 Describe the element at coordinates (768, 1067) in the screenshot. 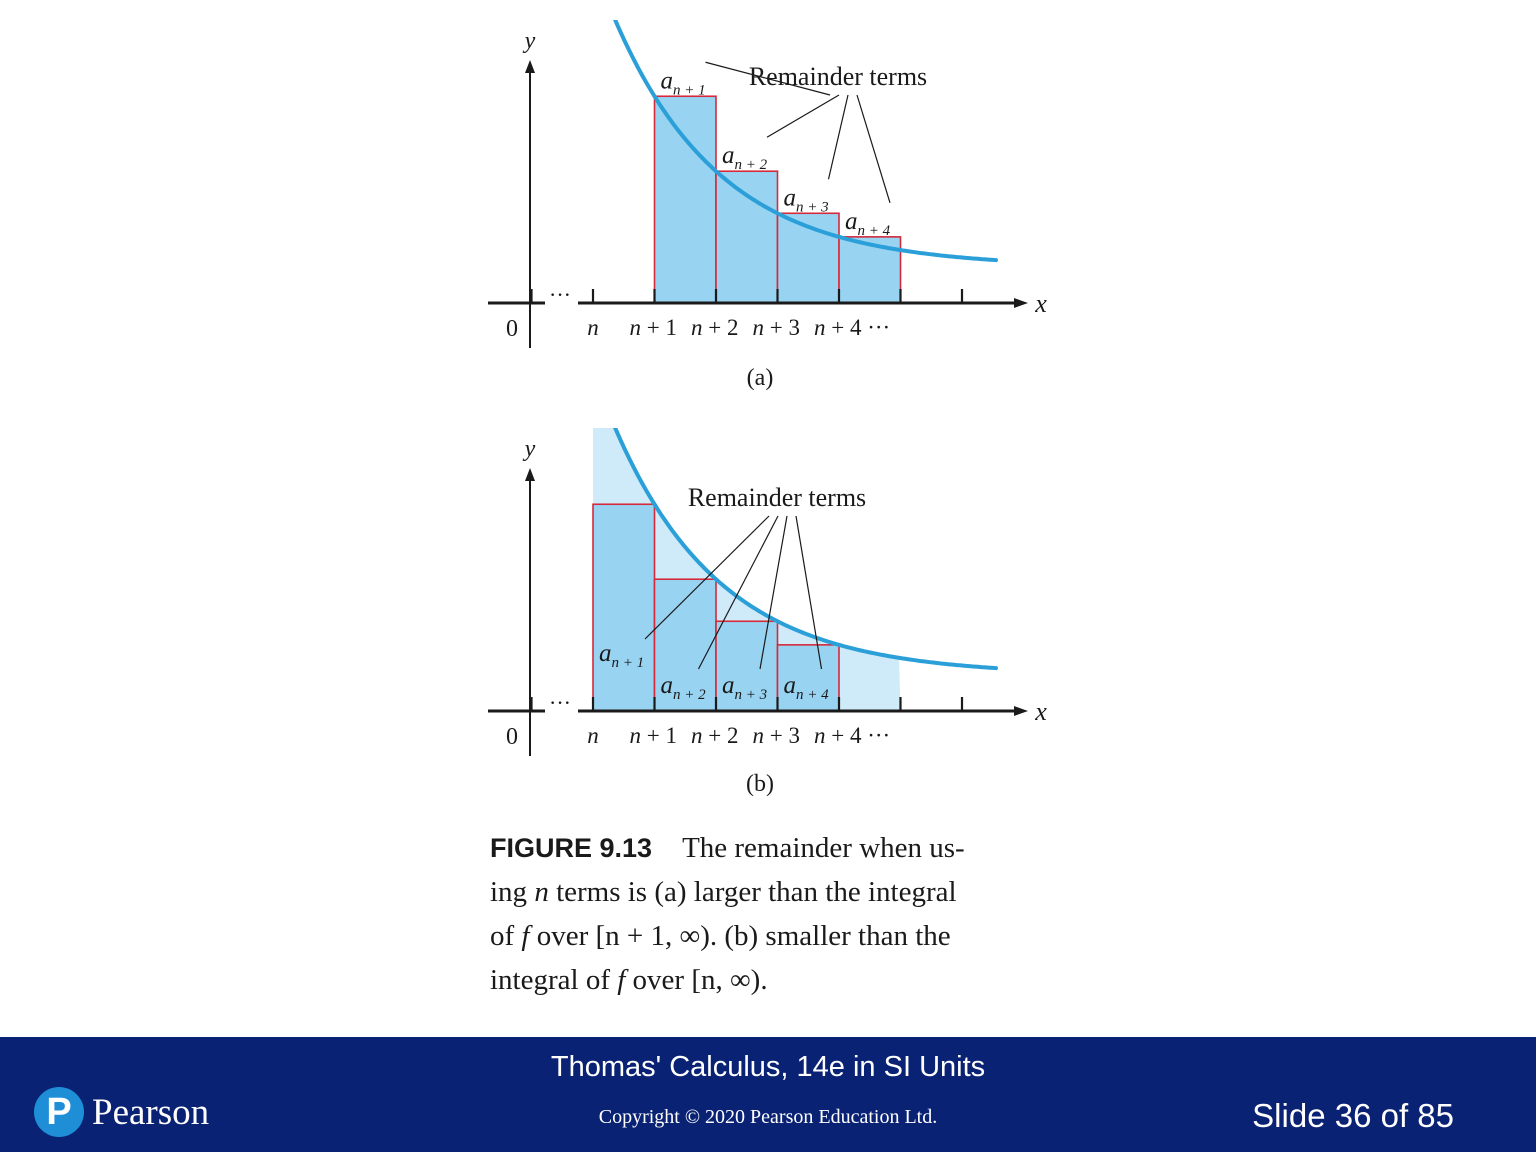

I see `book-title: Thomas' Calculus, 14e in SI Units` at that location.